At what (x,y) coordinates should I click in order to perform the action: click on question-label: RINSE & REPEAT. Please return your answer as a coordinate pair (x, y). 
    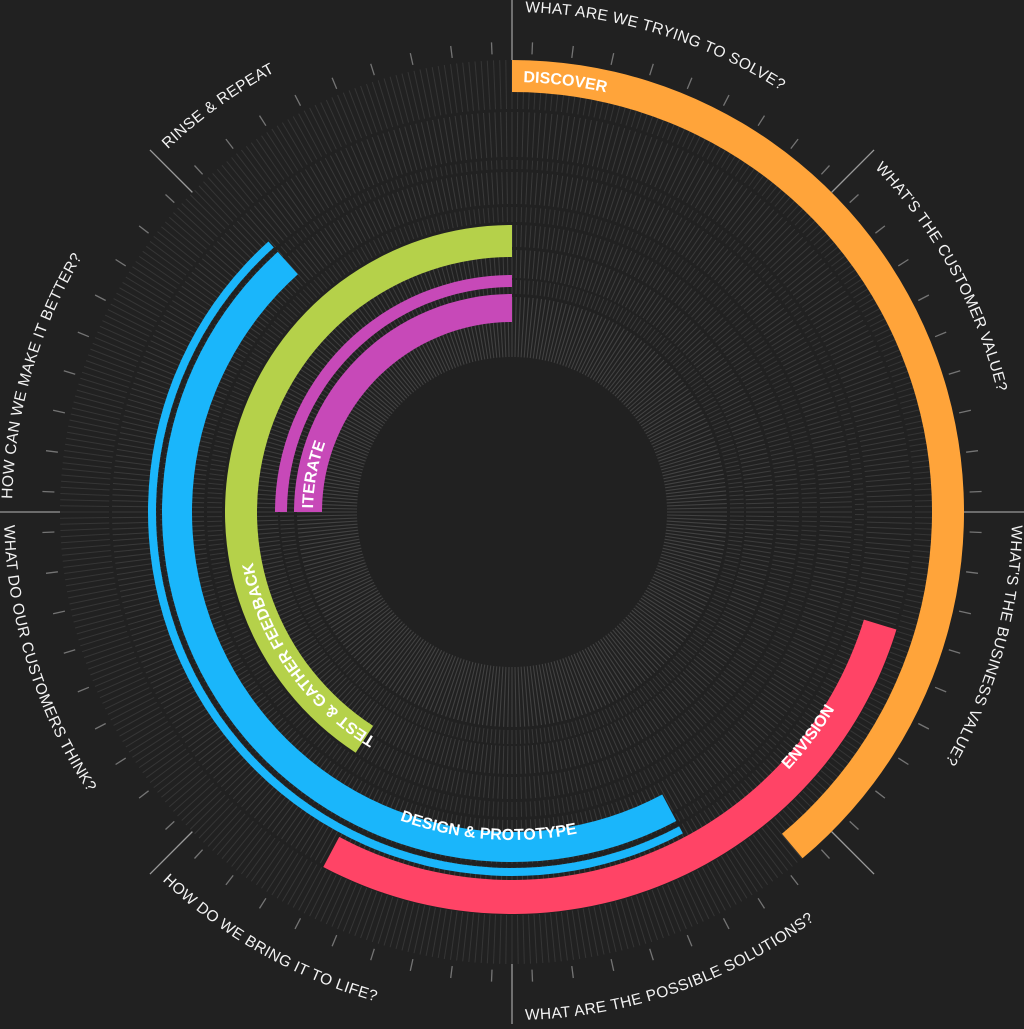
    Looking at the image, I should click on (218, 106).